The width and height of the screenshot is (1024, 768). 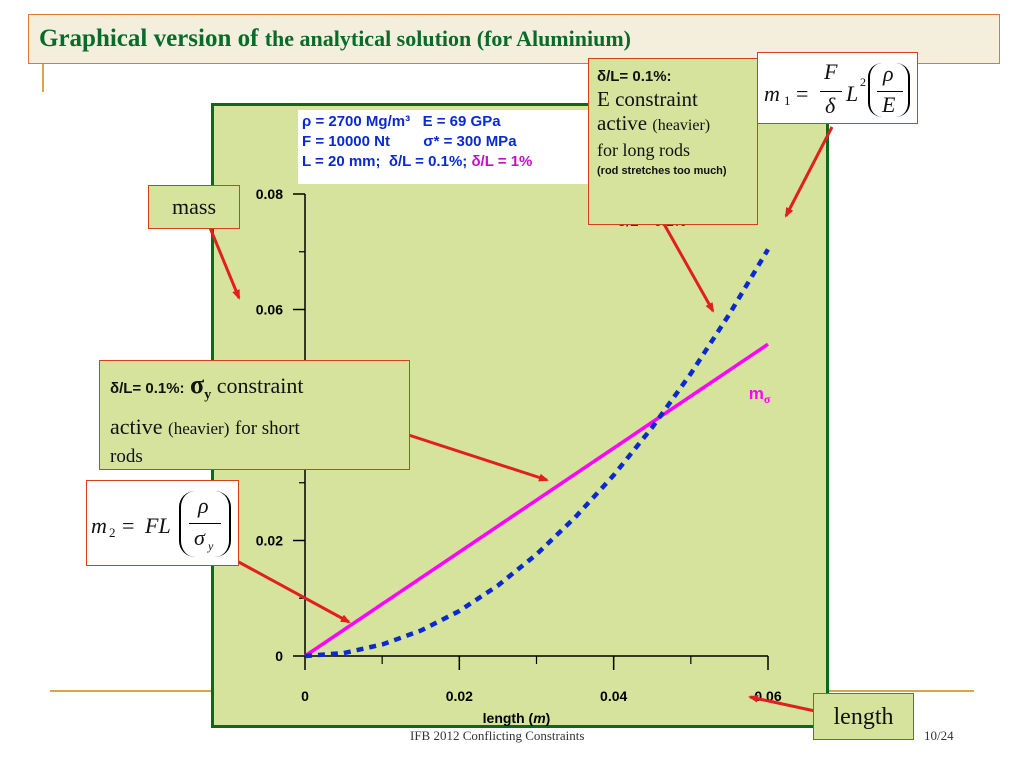 I want to click on title-part-2: the analytical solution (for Aluminium), so click(x=447, y=38).